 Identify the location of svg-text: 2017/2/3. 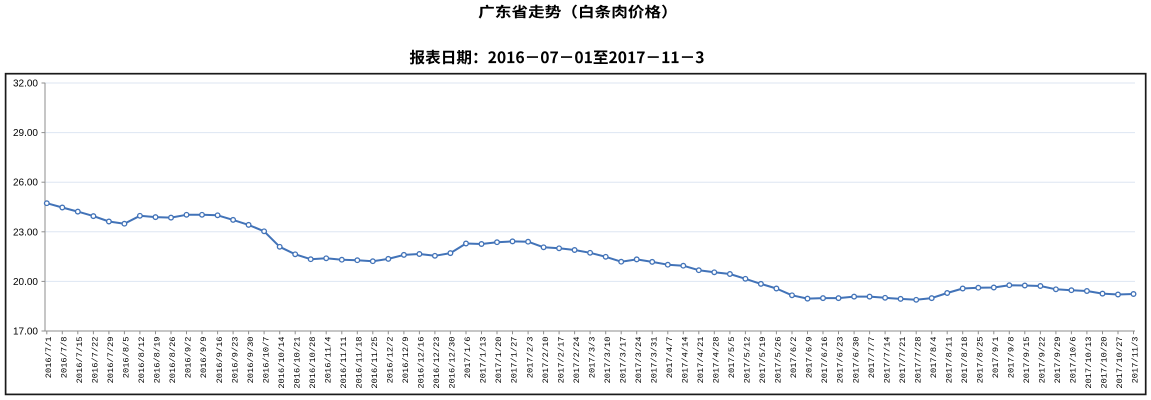
(530, 358).